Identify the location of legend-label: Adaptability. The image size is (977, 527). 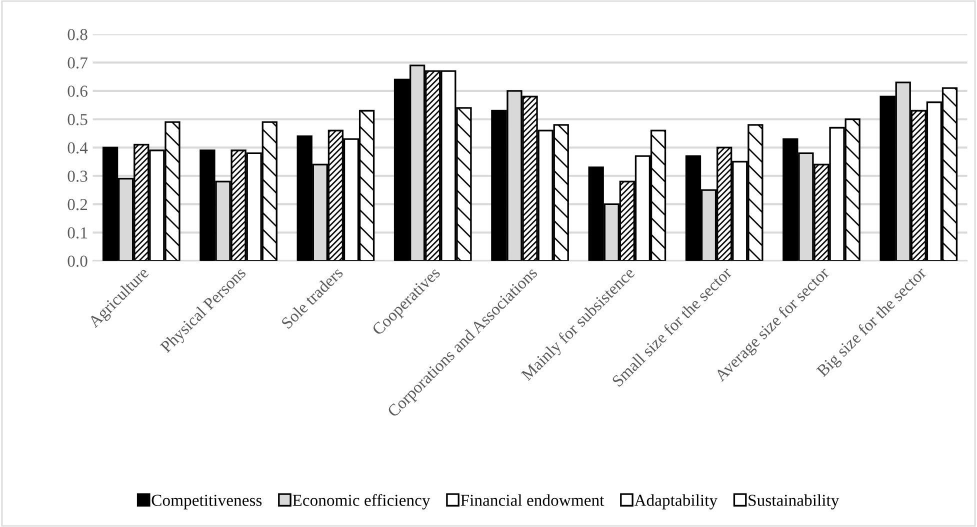
(676, 502).